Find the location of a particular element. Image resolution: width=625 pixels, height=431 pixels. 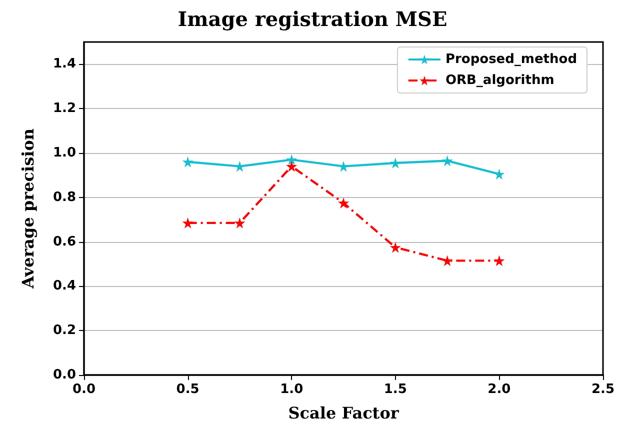

y-tick-label: 1.2 is located at coordinates (64, 108).